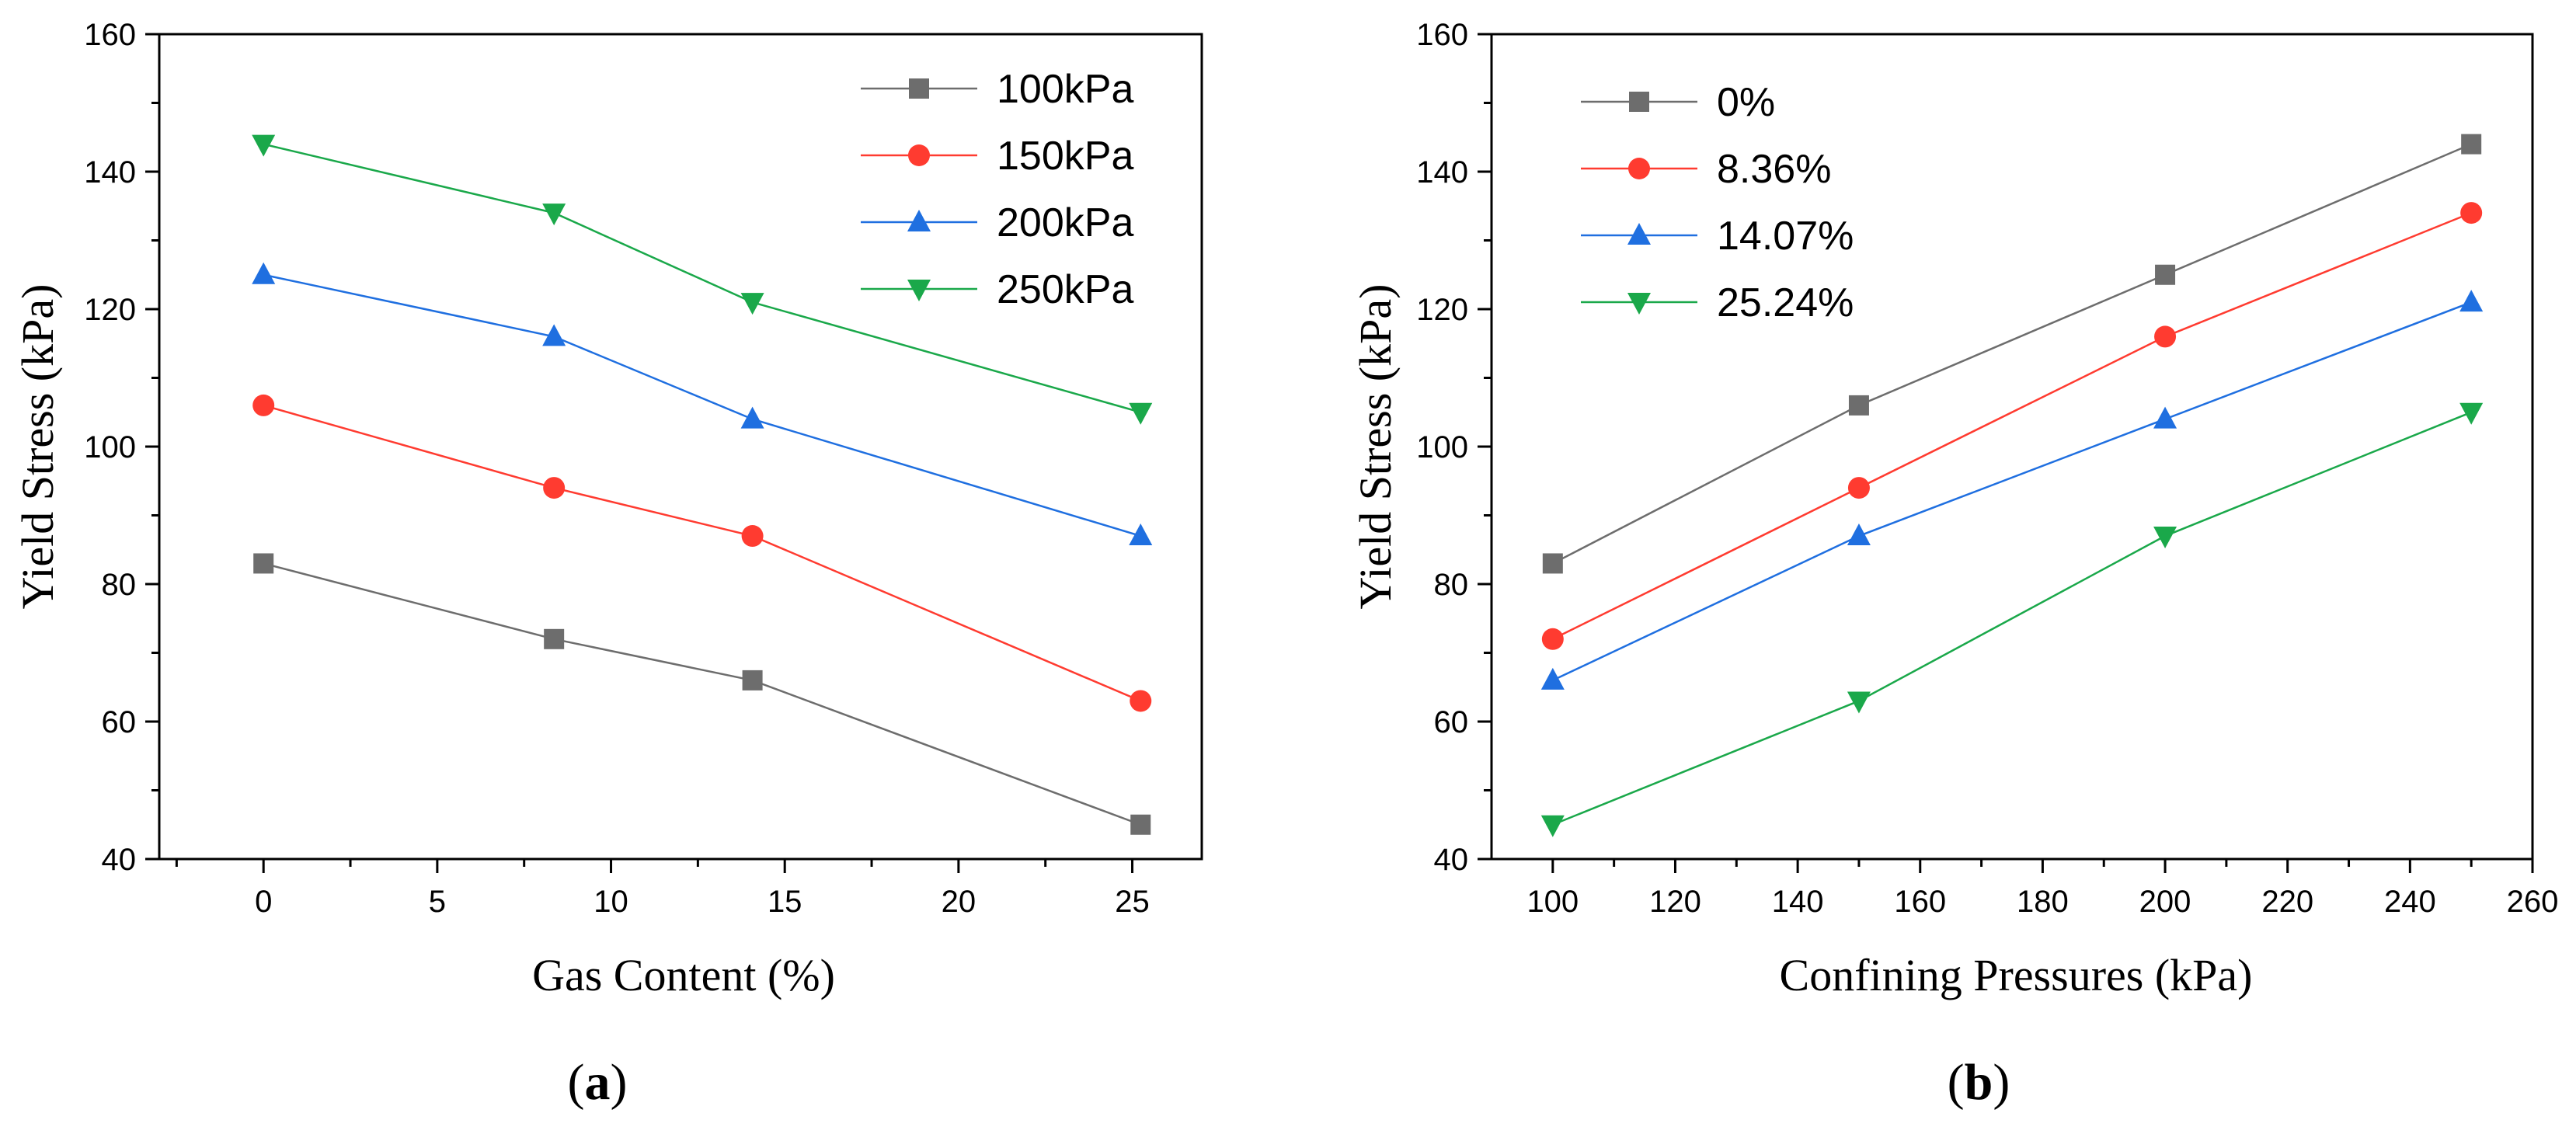  What do you see at coordinates (2287, 902) in the screenshot?
I see `chart-b-x-tick-label: 220` at bounding box center [2287, 902].